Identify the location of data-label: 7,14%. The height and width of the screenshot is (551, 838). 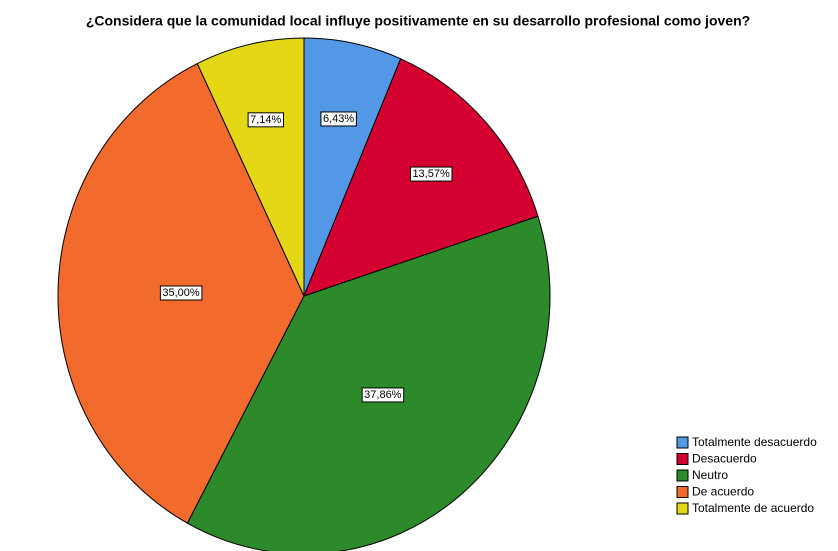
(265, 120).